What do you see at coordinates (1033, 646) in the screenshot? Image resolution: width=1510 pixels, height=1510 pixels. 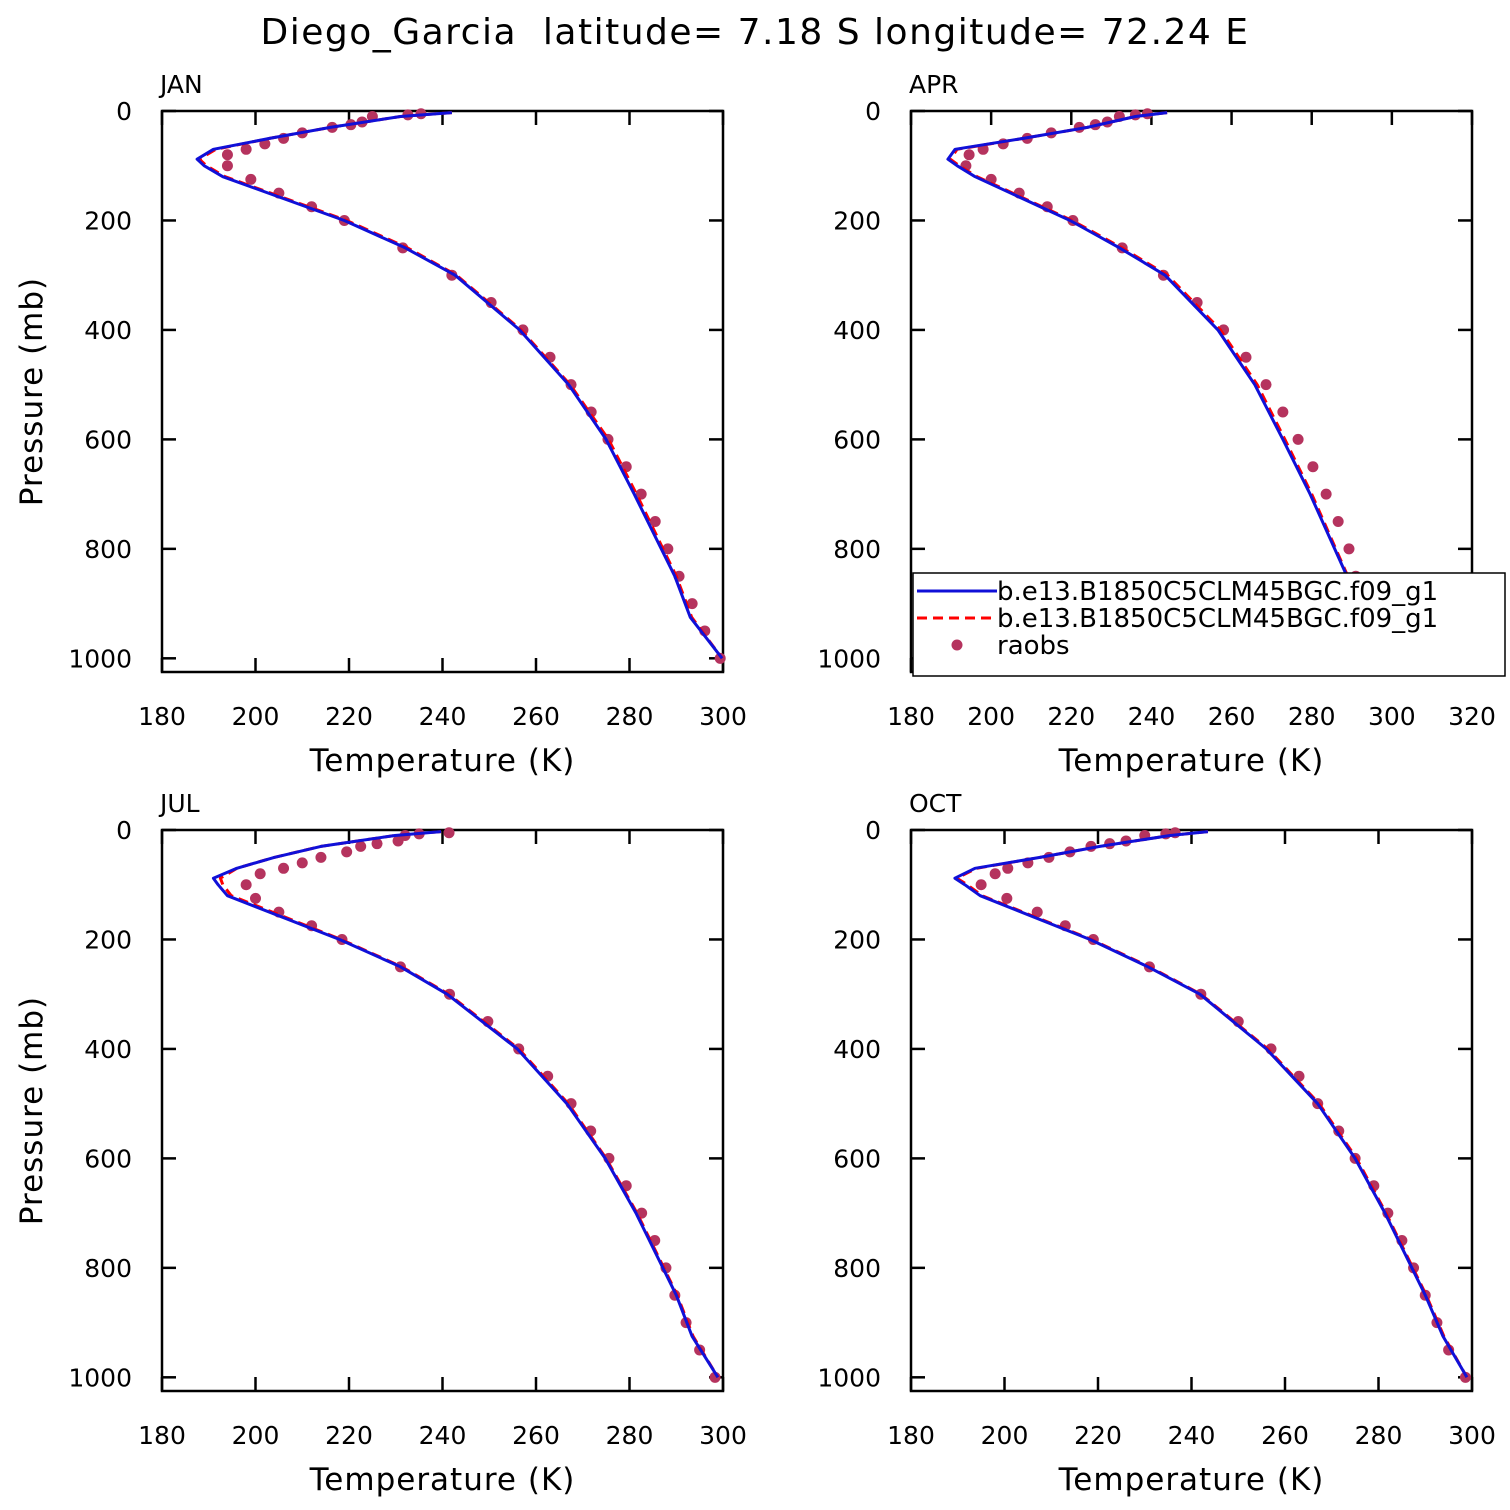 I see `legend-label: raobs` at bounding box center [1033, 646].